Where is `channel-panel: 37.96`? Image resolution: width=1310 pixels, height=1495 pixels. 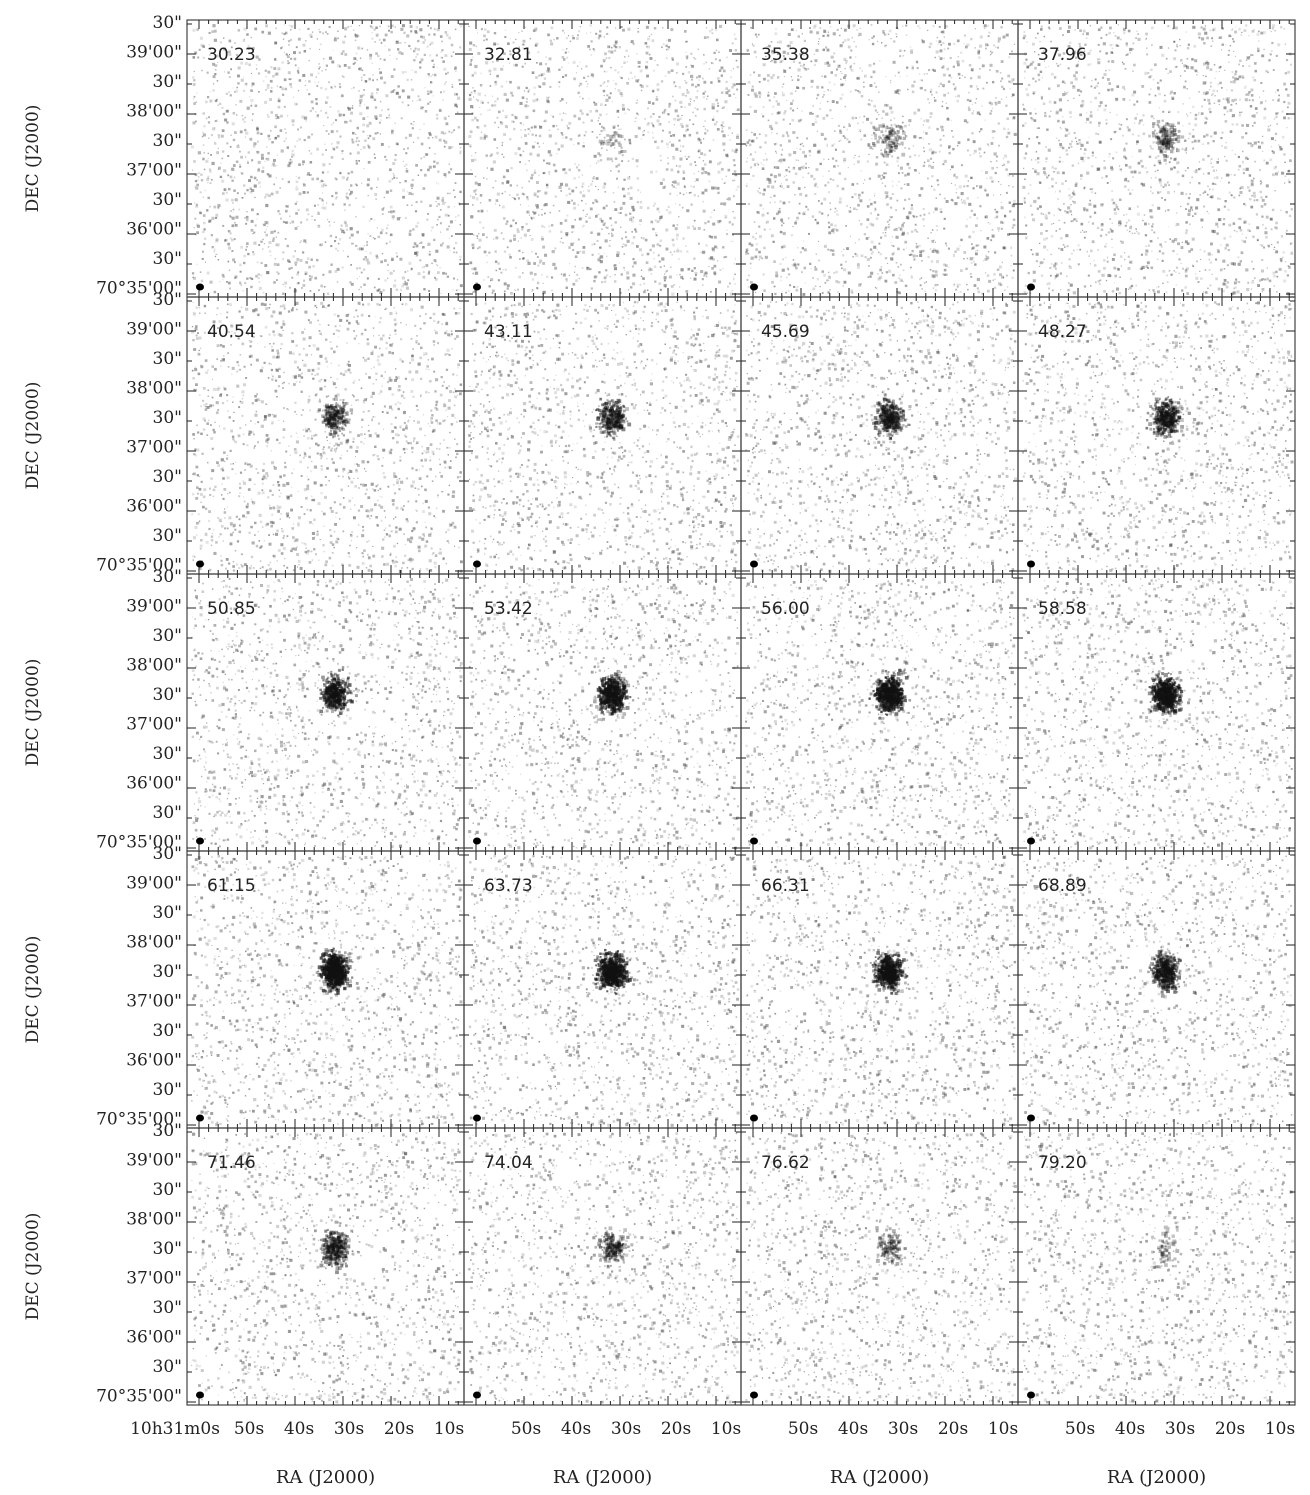 channel-panel: 37.96 is located at coordinates (1156, 158).